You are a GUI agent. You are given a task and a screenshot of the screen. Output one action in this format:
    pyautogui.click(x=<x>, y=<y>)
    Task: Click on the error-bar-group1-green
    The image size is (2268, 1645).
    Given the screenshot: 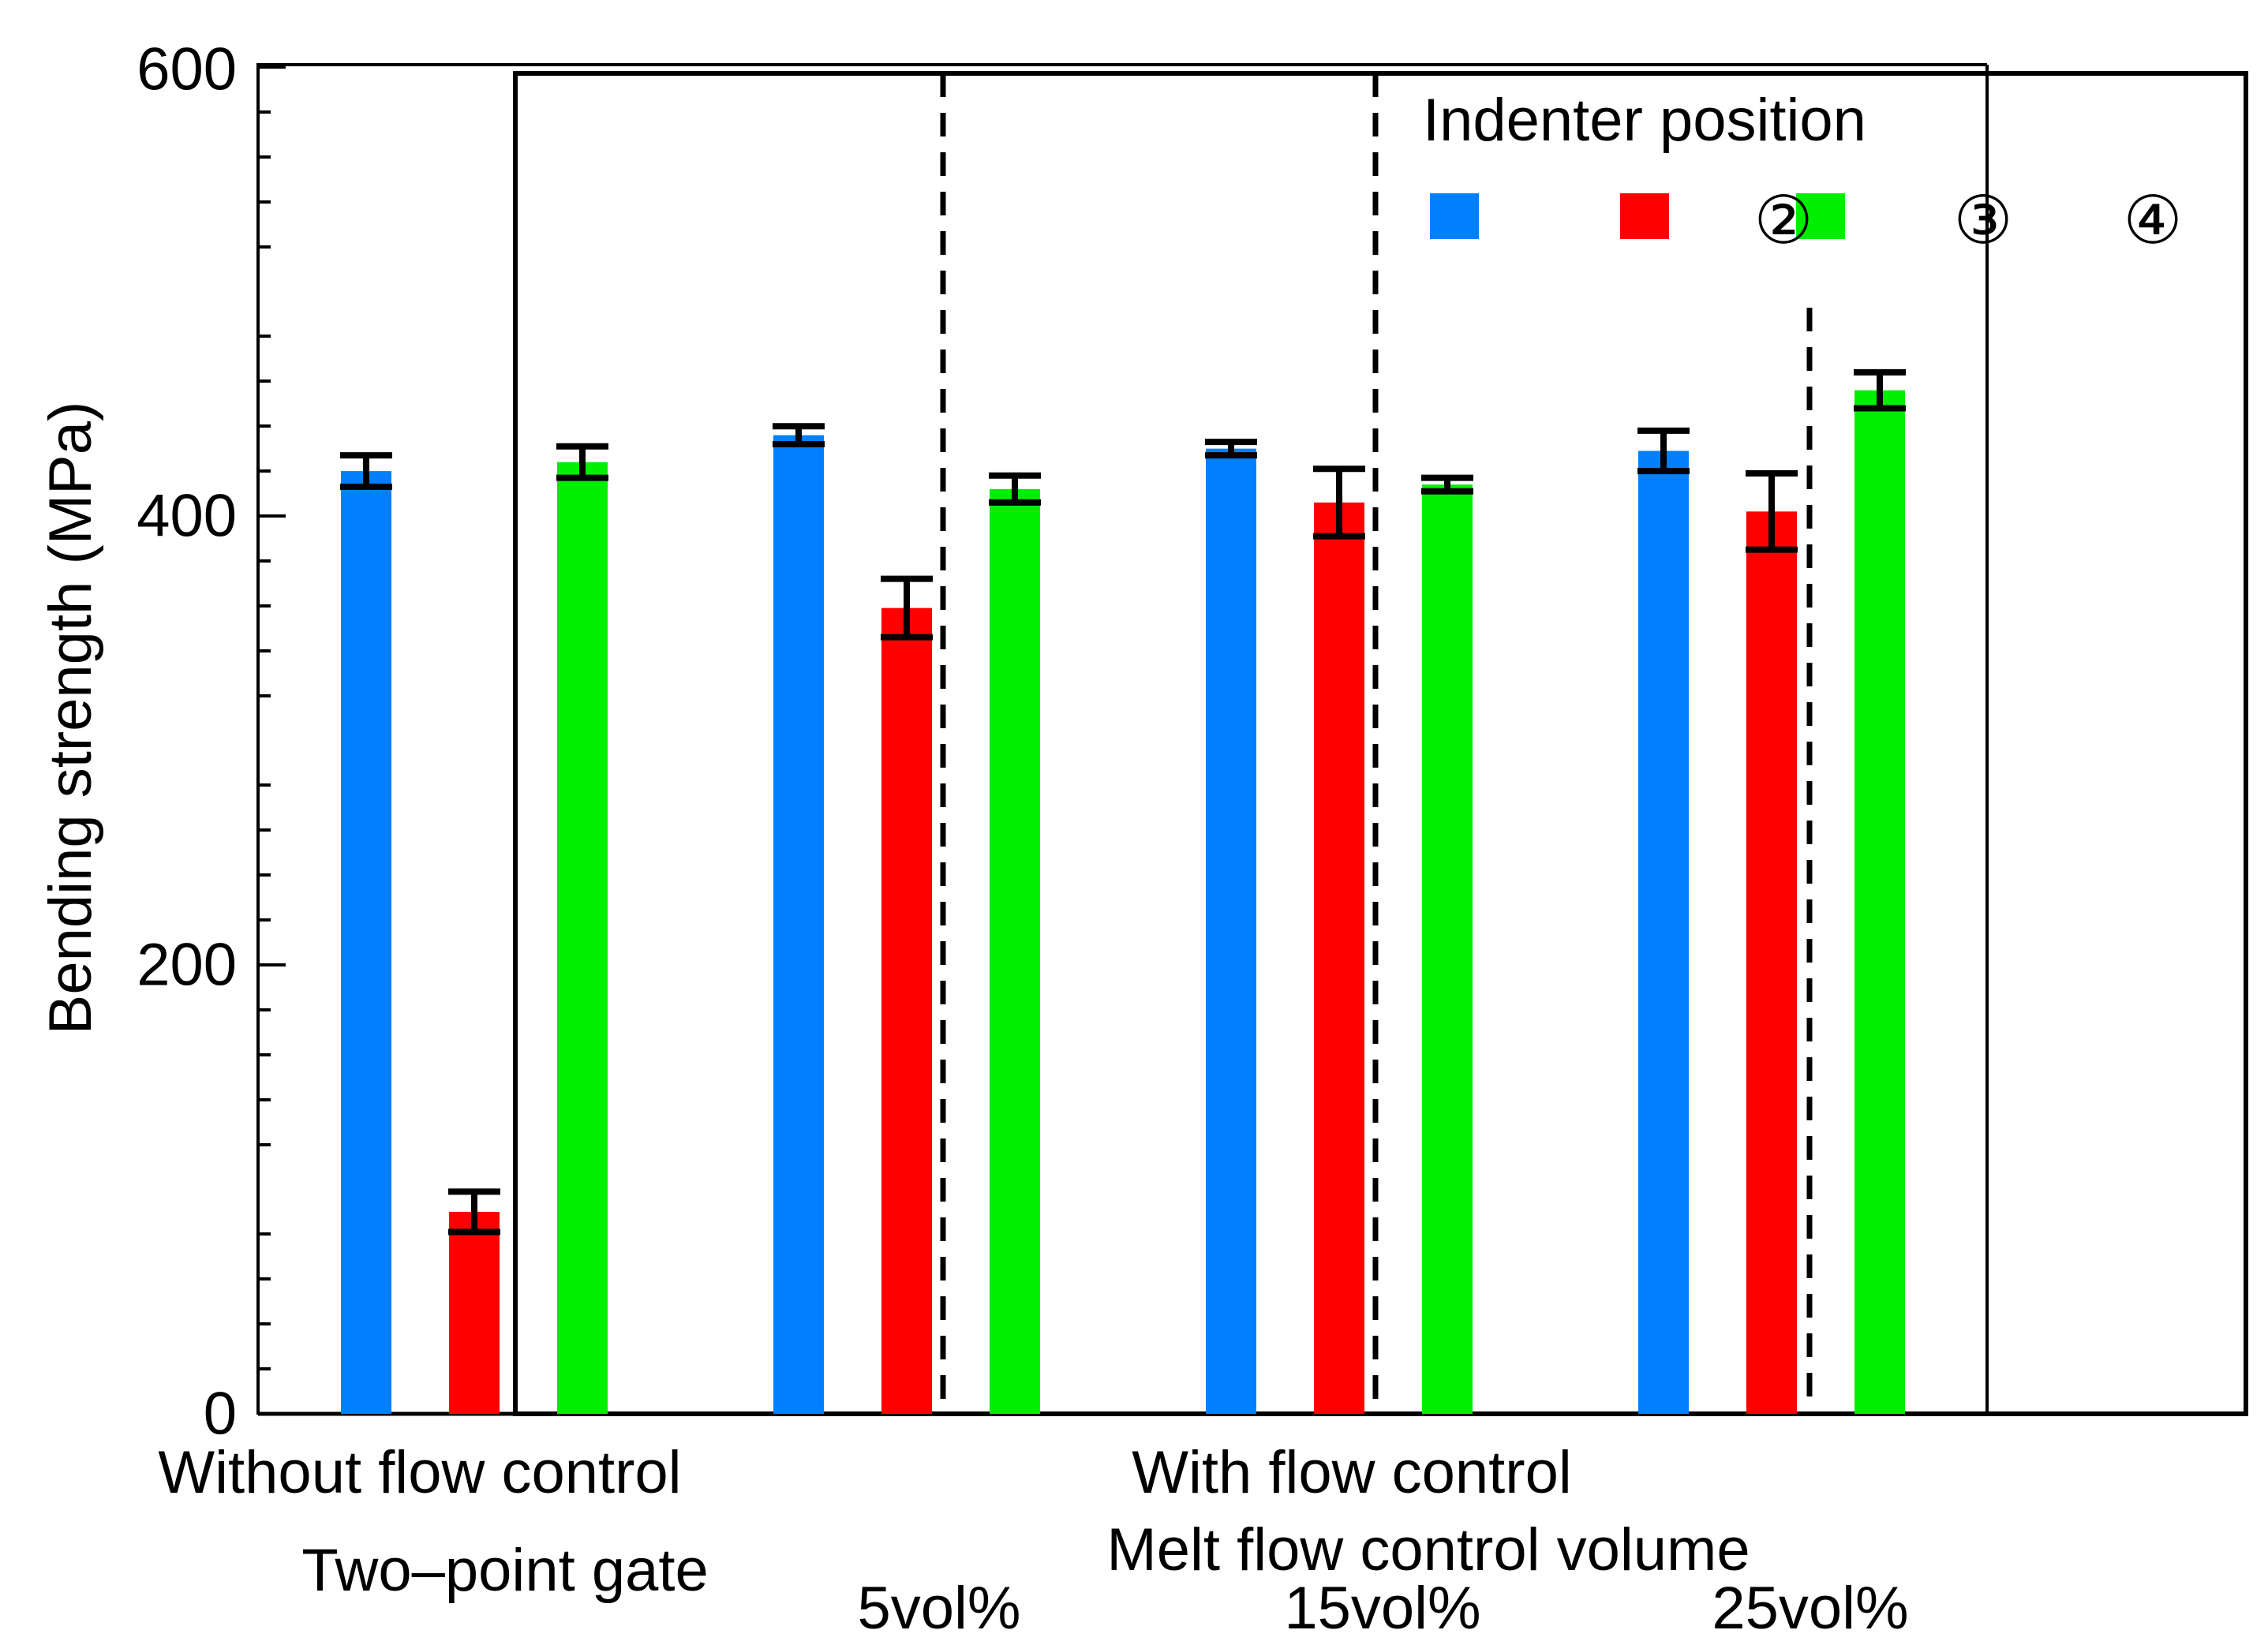 What is the action you would take?
    pyautogui.click(x=582, y=462)
    